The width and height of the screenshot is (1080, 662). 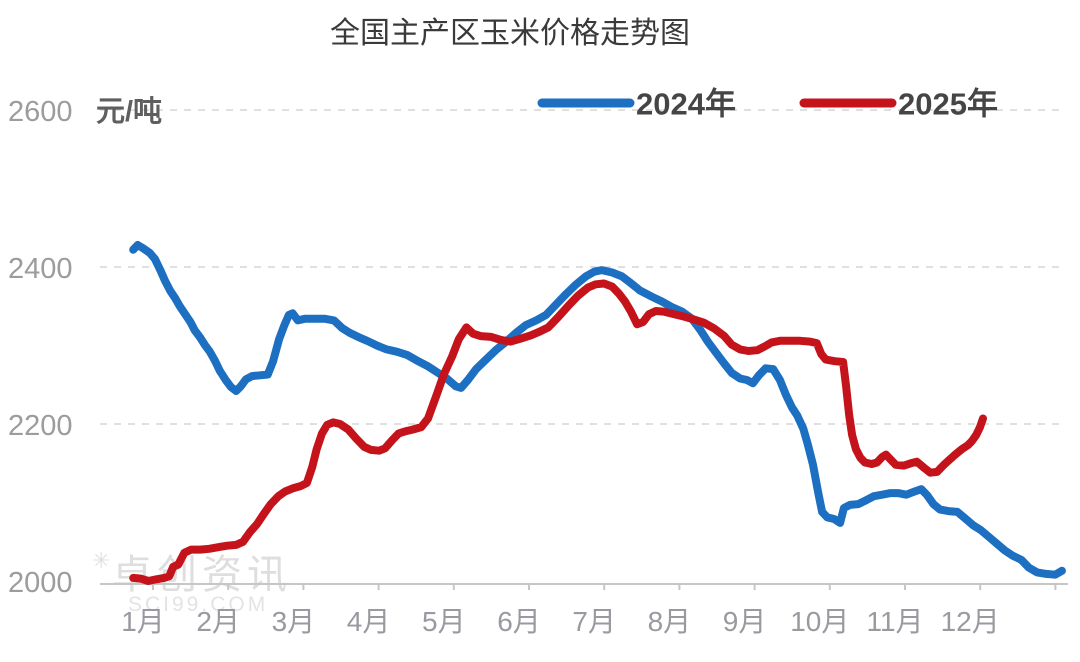 I want to click on x-tick-label-1: 1月, so click(x=143, y=621).